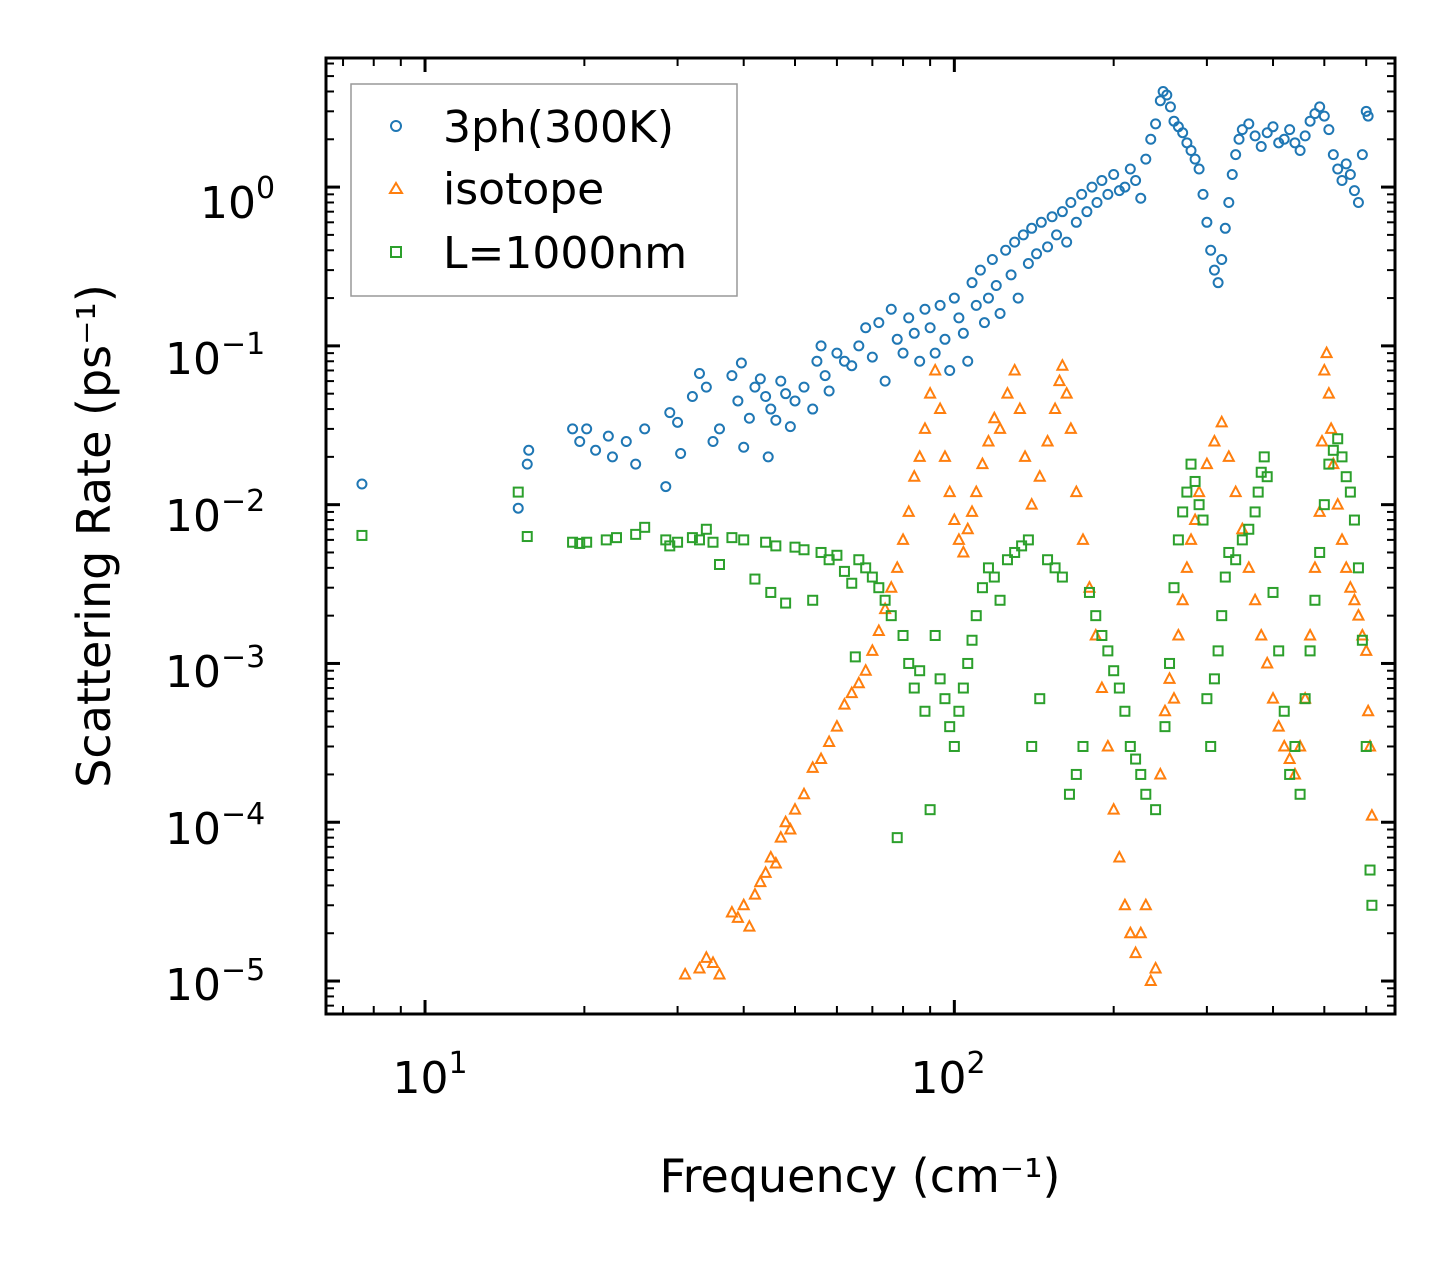 This screenshot has height=1265, width=1455. Describe the element at coordinates (215, 669) in the screenshot. I see `y-tick-label-1e-3: 10⁻³` at that location.